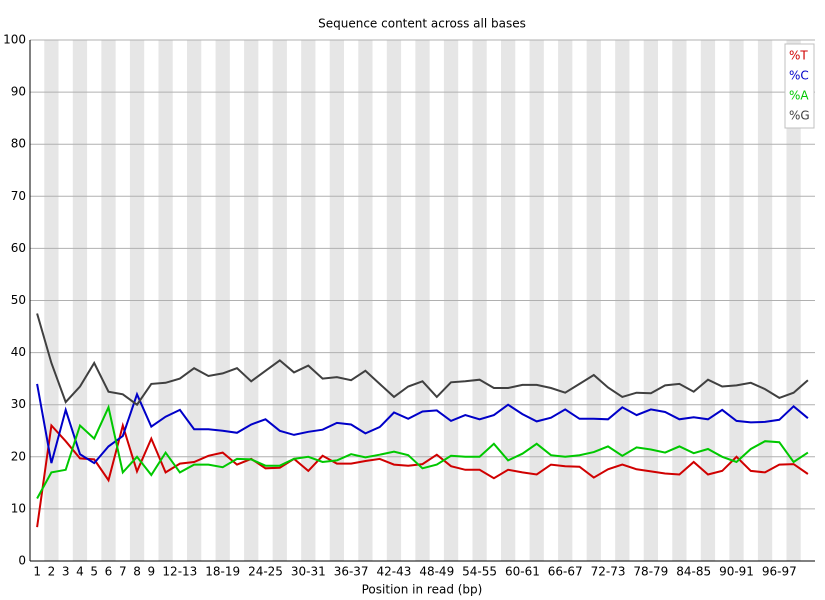 The height and width of the screenshot is (600, 825). I want to click on y-tick-label: 30, so click(18, 404).